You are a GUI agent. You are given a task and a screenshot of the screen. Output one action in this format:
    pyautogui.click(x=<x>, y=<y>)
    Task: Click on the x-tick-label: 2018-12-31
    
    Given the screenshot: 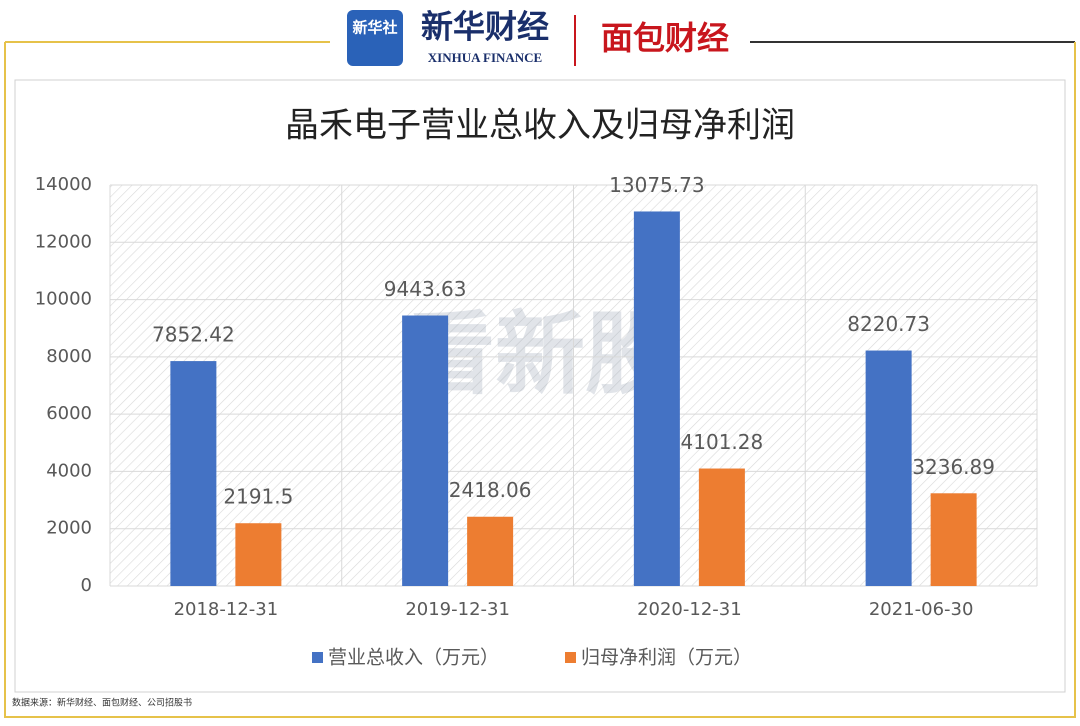 What is the action you would take?
    pyautogui.click(x=226, y=609)
    